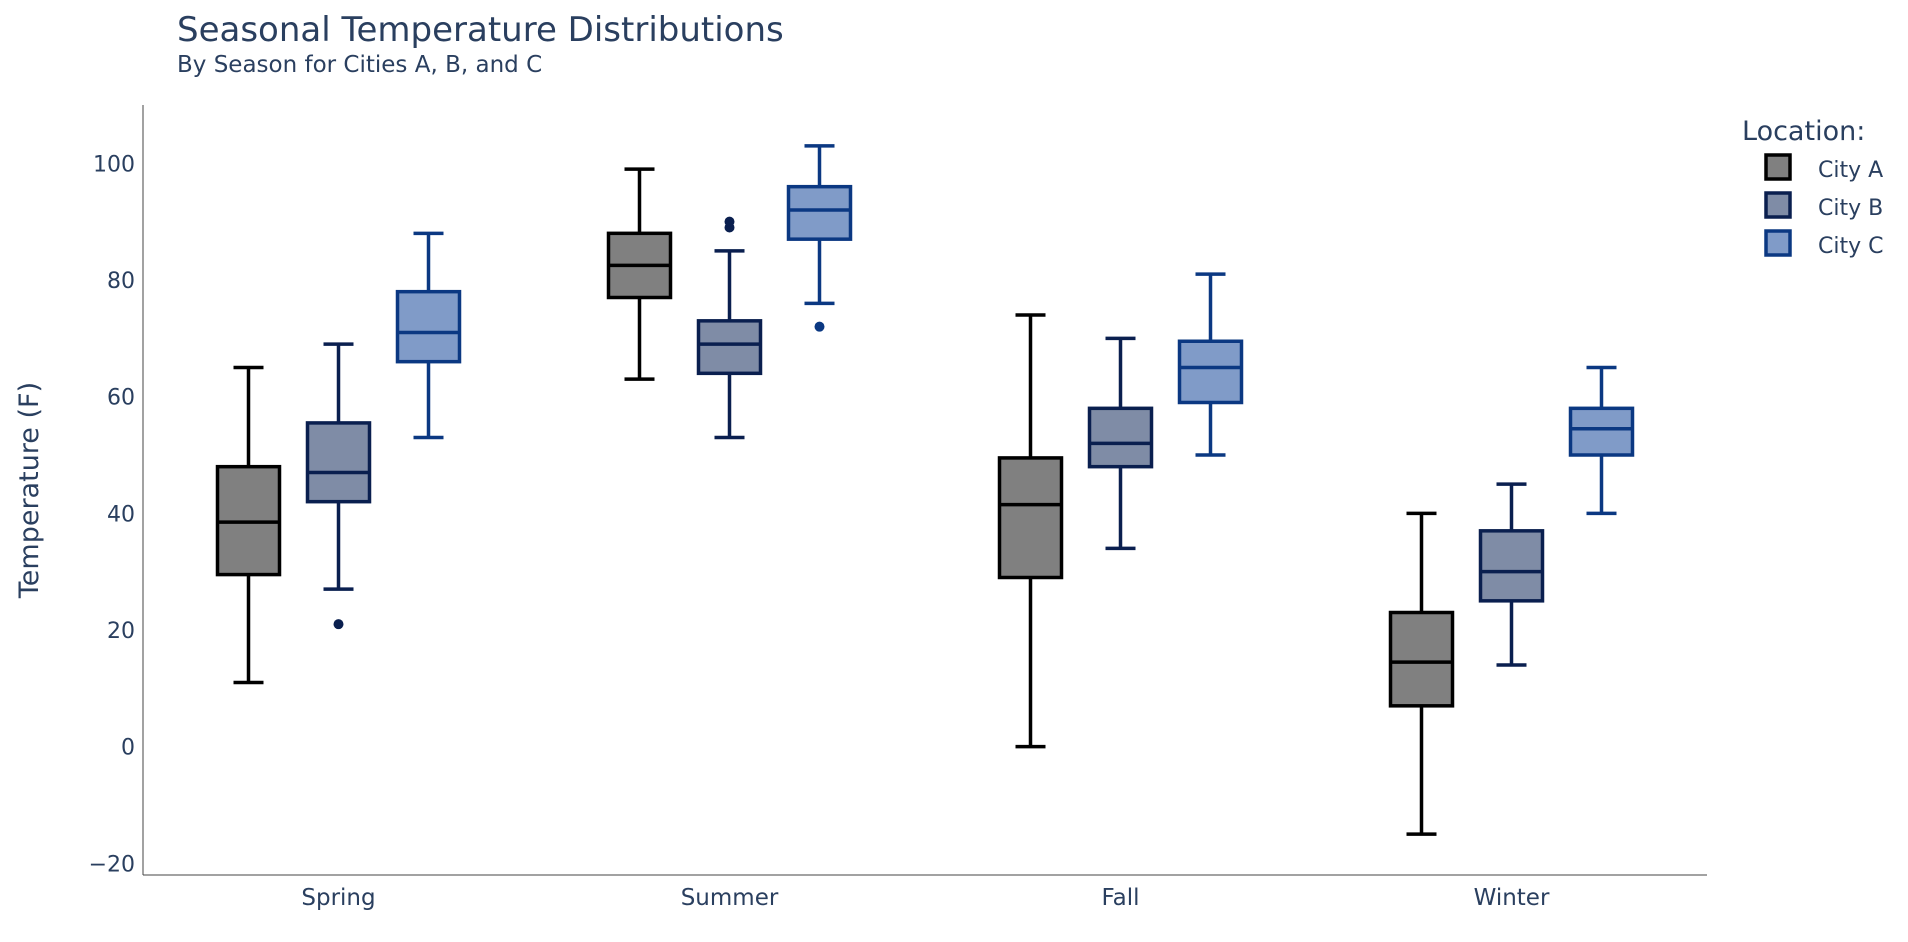 The image size is (1908, 942). Describe the element at coordinates (121, 398) in the screenshot. I see `y-tick-label: 60` at that location.